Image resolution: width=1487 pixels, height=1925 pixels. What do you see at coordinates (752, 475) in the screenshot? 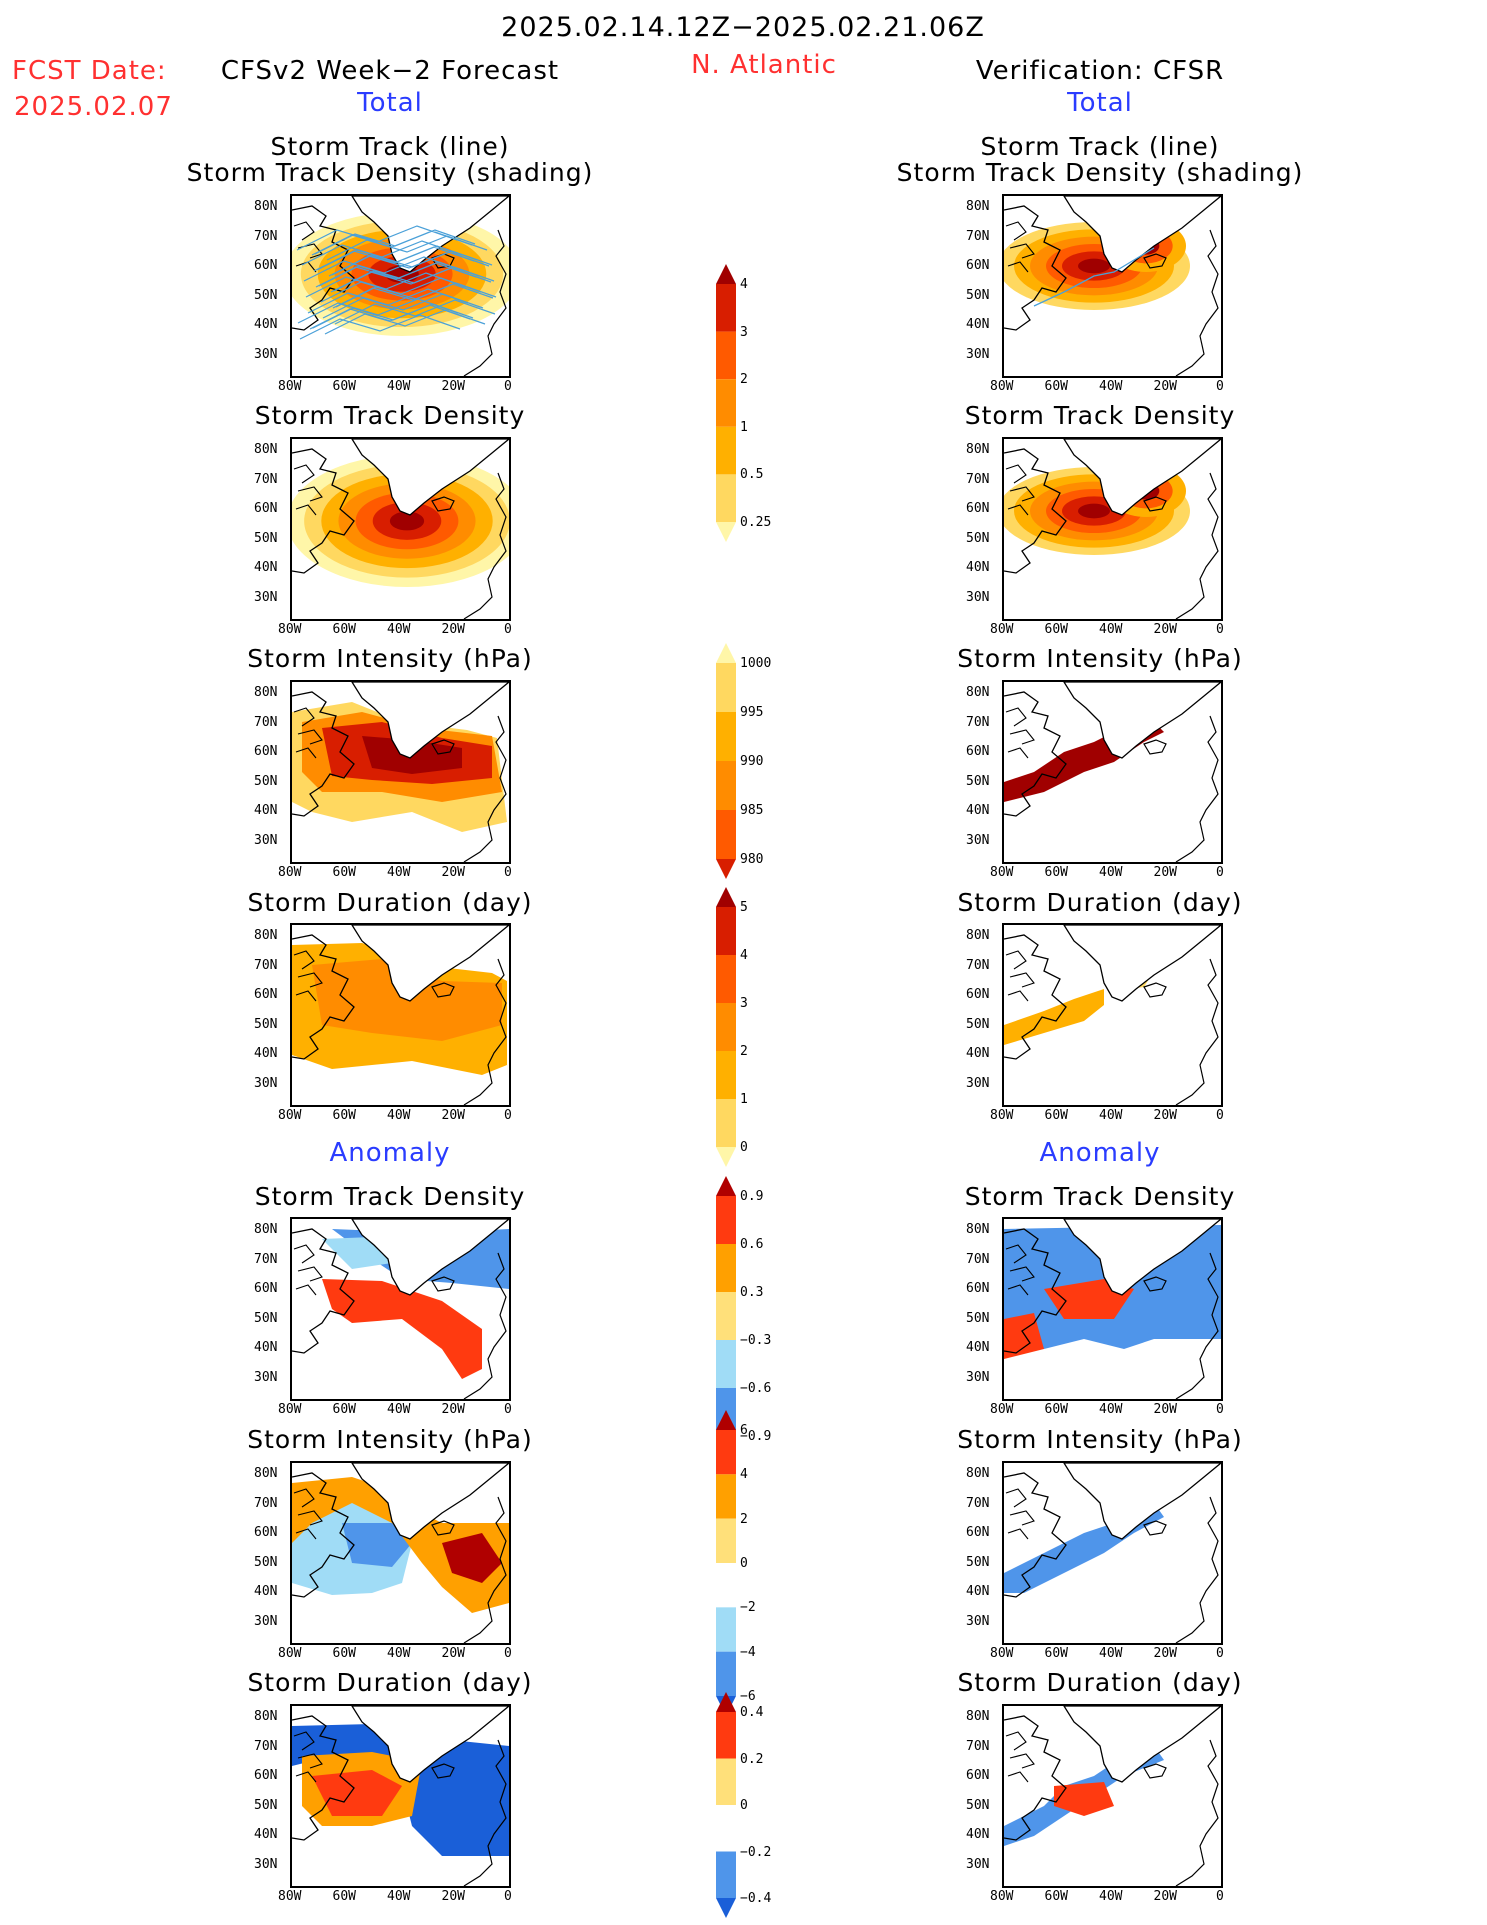
I see `colorbar-tick-label: 0.5` at bounding box center [752, 475].